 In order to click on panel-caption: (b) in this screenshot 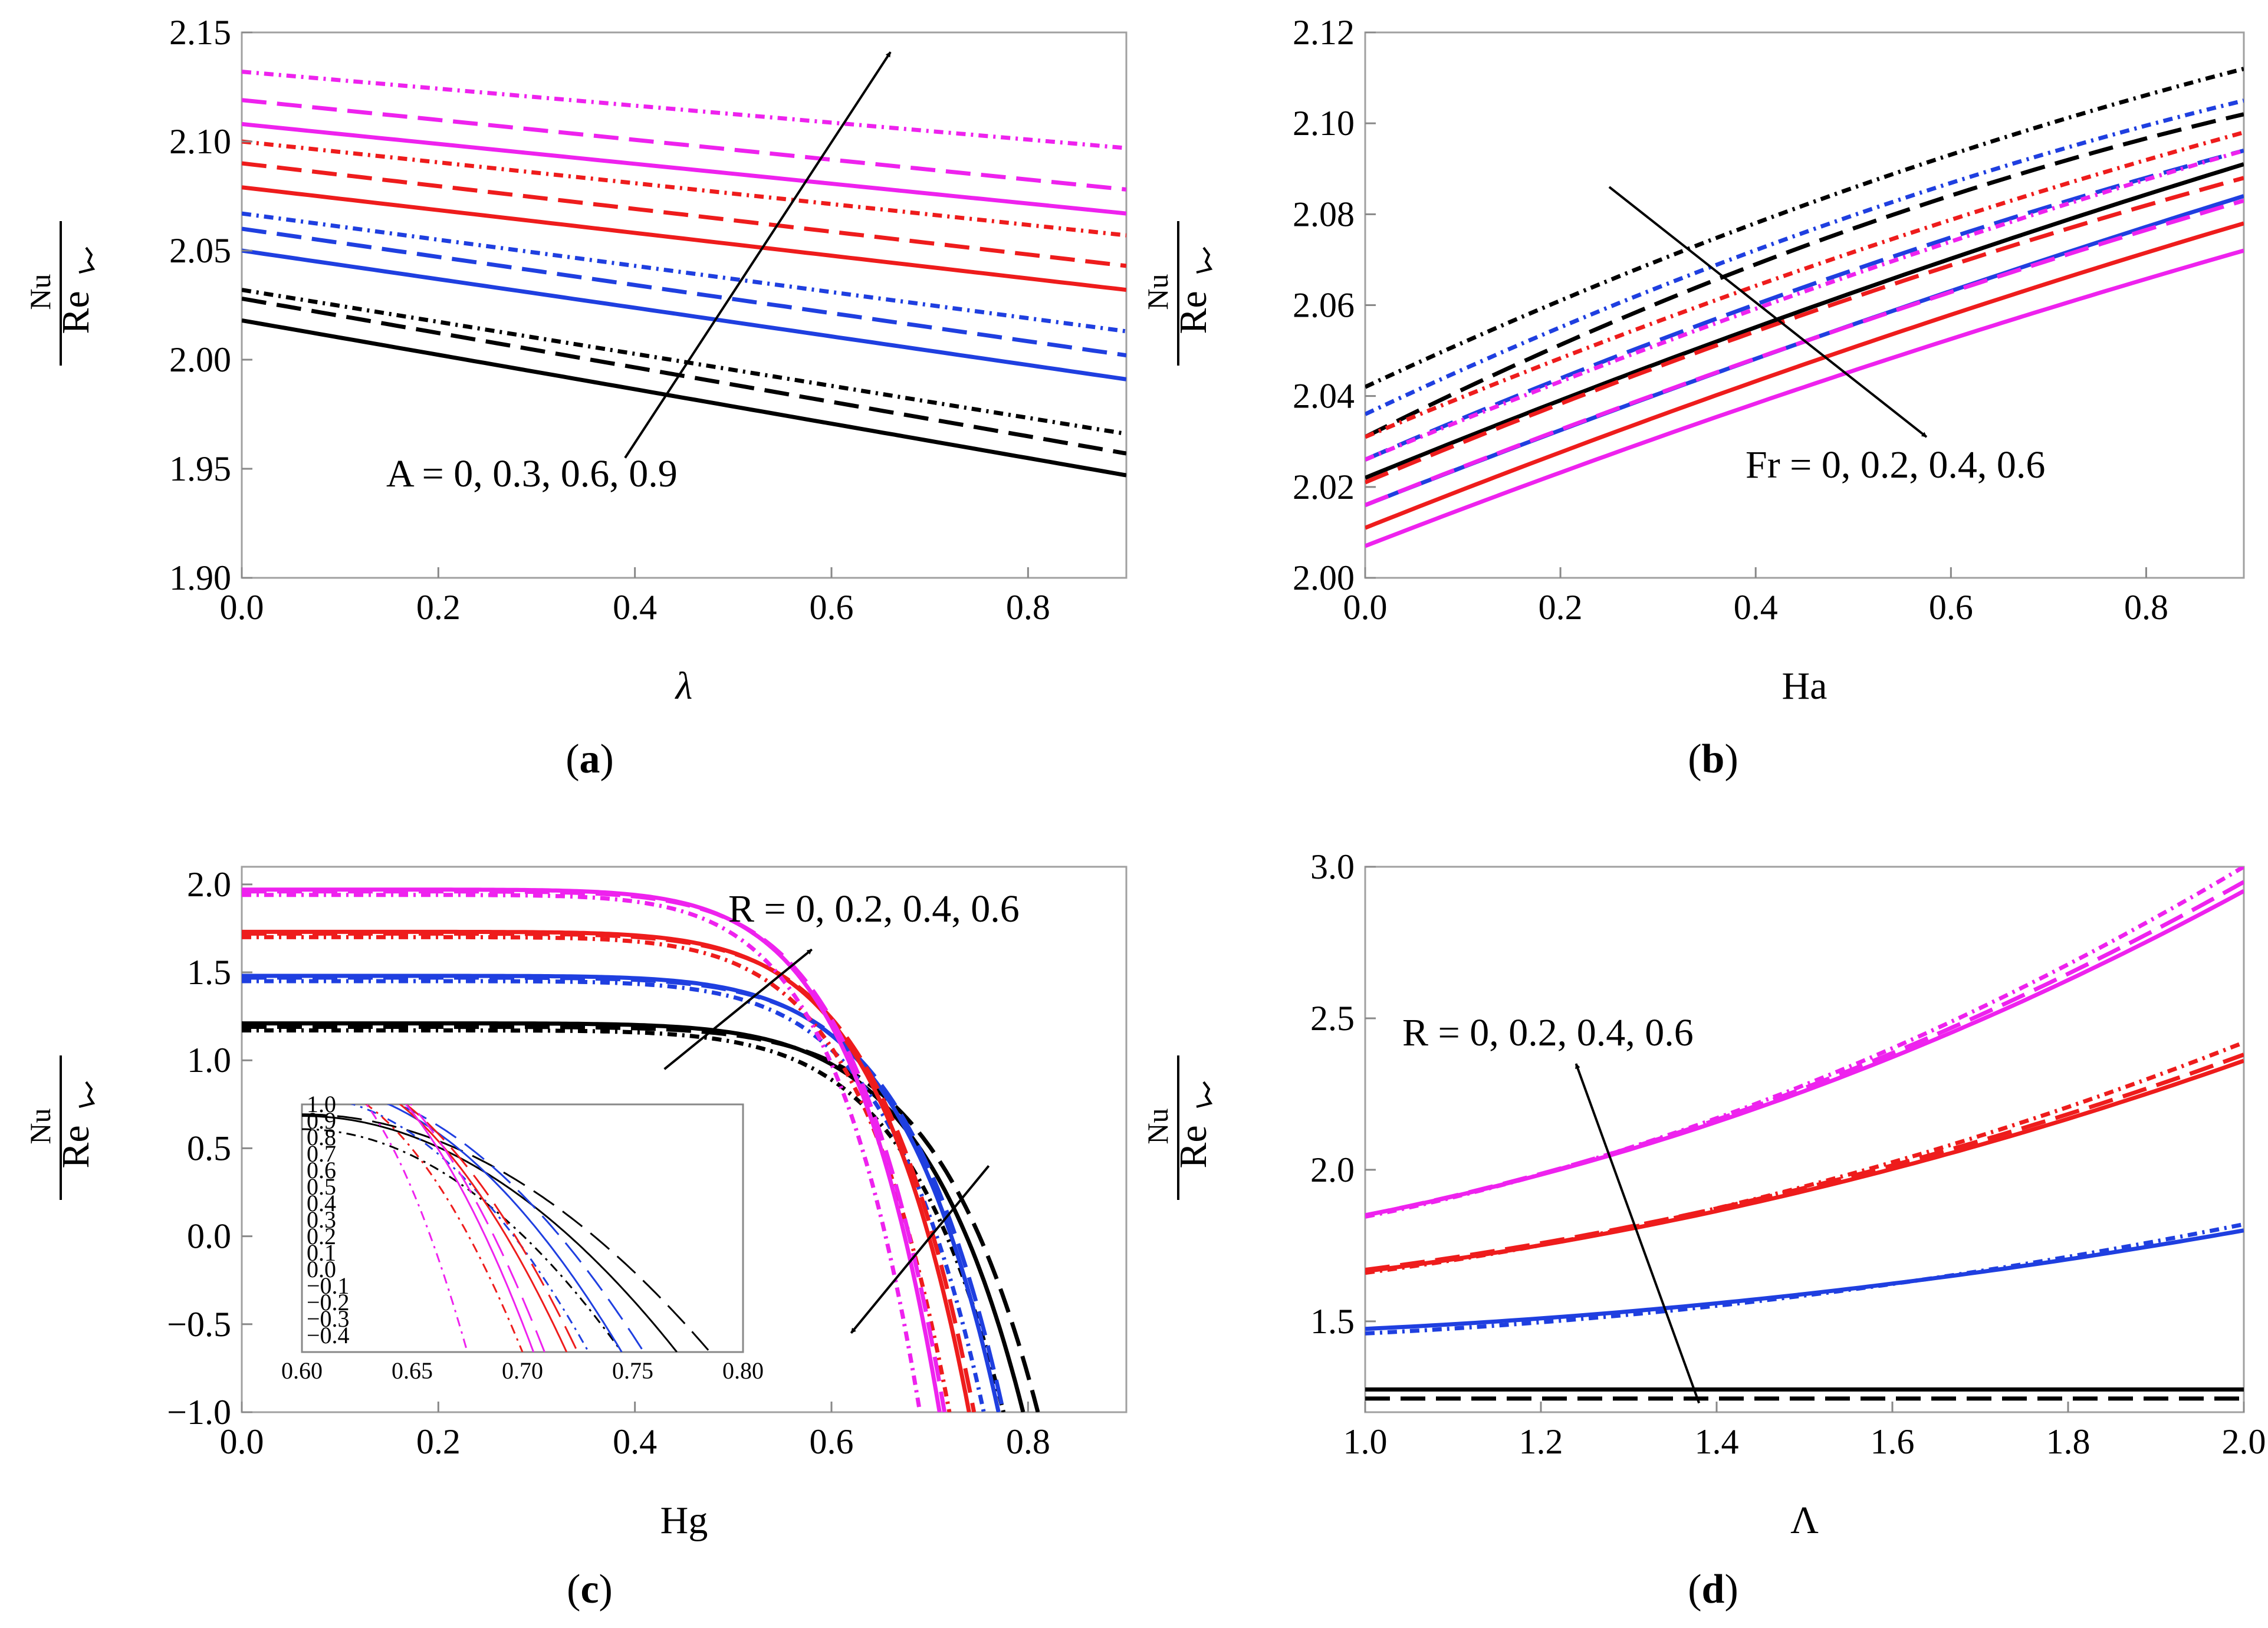, I will do `click(1713, 759)`.